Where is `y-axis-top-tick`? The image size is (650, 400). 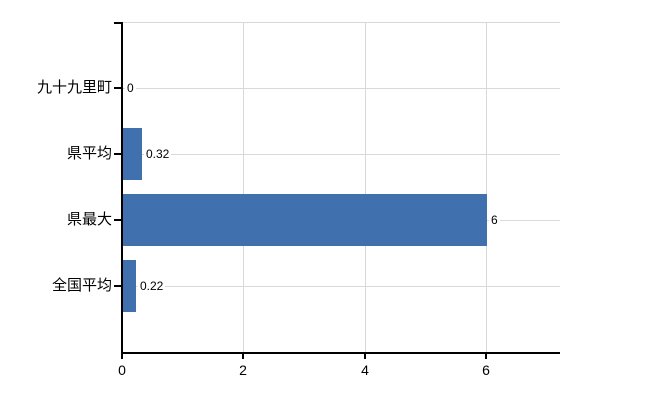
y-axis-top-tick is located at coordinates (118, 23).